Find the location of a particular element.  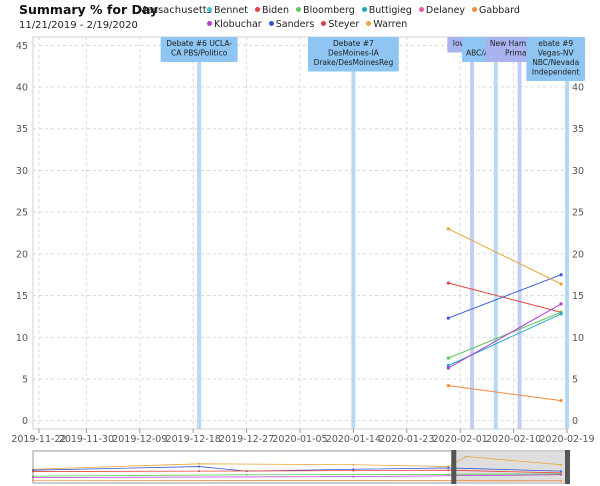

event-label: Independent is located at coordinates (556, 72).